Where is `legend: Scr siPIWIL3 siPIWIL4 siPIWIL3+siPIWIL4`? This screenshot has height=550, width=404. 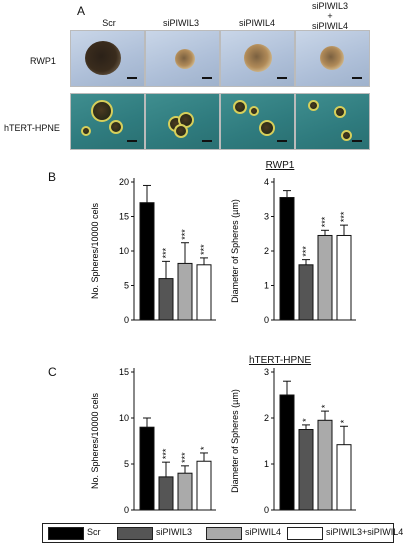
legend: Scr siPIWIL3 siPIWIL4 siPIWIL3+siPIWIL4 is located at coordinates (222, 533).